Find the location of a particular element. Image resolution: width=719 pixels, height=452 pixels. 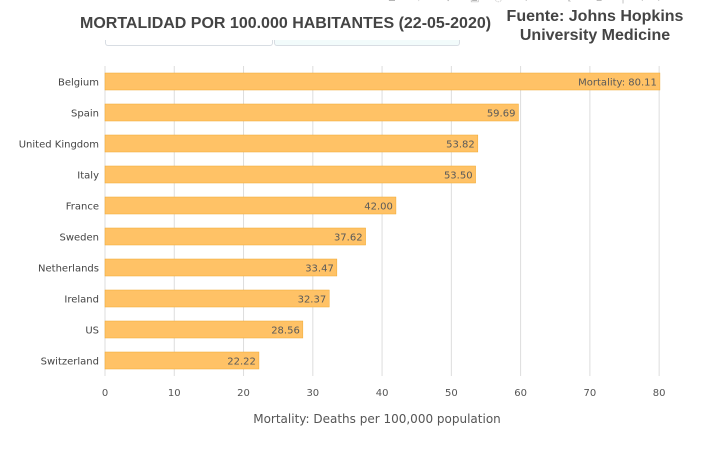

box-select-icon: ▣ is located at coordinates (475, 2).